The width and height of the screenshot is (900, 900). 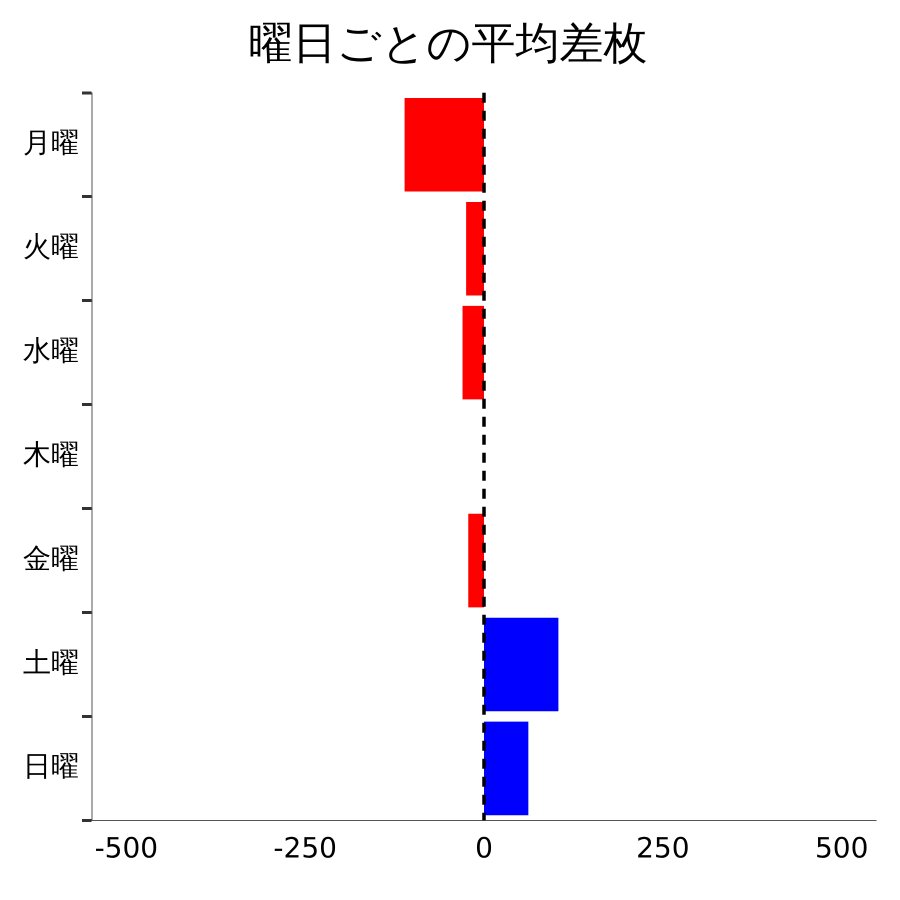 What do you see at coordinates (305, 847) in the screenshot?
I see `x-tick-label: -250` at bounding box center [305, 847].